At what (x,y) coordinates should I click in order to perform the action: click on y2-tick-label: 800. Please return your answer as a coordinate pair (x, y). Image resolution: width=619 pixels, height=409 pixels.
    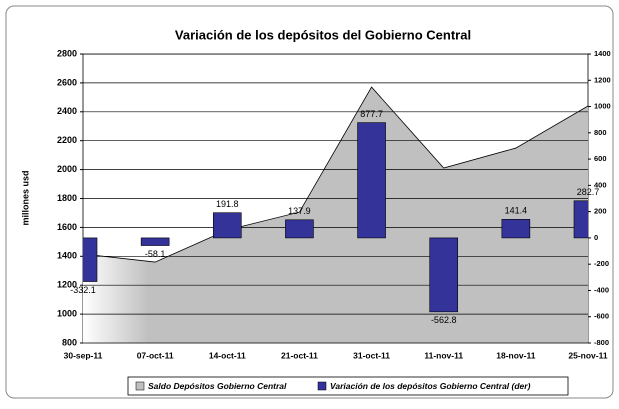
    Looking at the image, I should click on (600, 132).